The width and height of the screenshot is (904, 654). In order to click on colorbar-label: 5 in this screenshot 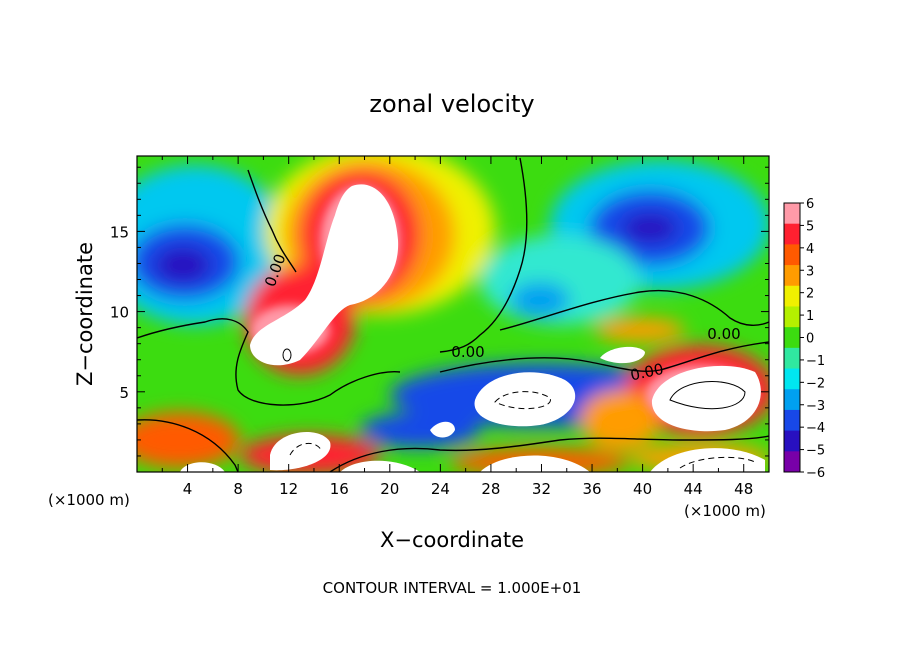, I will do `click(810, 226)`.